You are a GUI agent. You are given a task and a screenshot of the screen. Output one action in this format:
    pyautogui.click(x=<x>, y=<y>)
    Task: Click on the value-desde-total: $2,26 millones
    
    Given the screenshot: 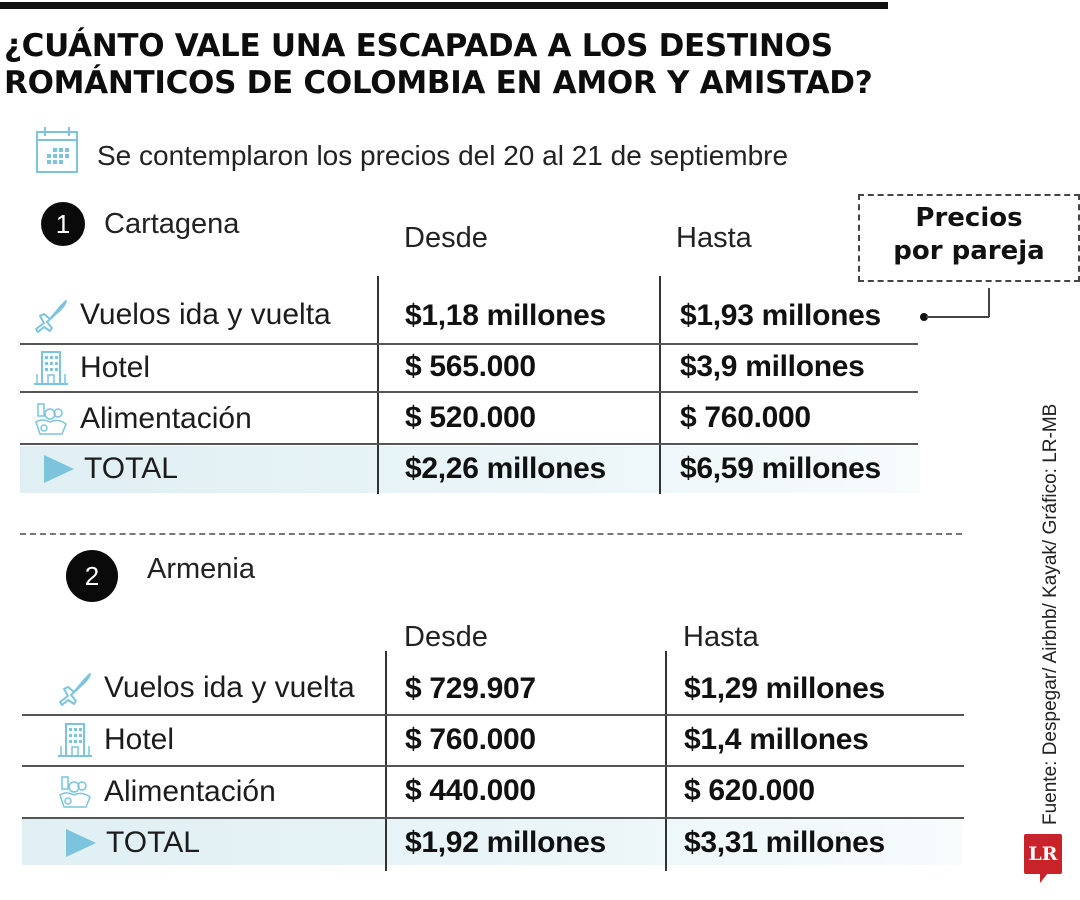 What is the action you would take?
    pyautogui.click(x=505, y=468)
    